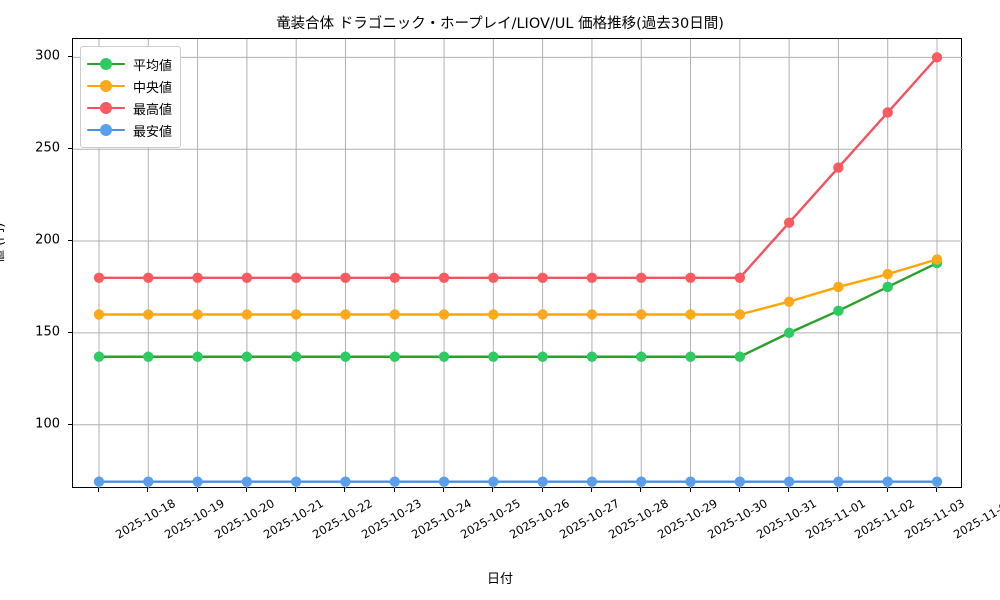 Image resolution: width=1000 pixels, height=600 pixels. What do you see at coordinates (500, 24) in the screenshot?
I see `chart-title: 竜装合体 ドラゴニック・ホープレイ/LIOV/UL 価格推移(過去30日間)` at bounding box center [500, 24].